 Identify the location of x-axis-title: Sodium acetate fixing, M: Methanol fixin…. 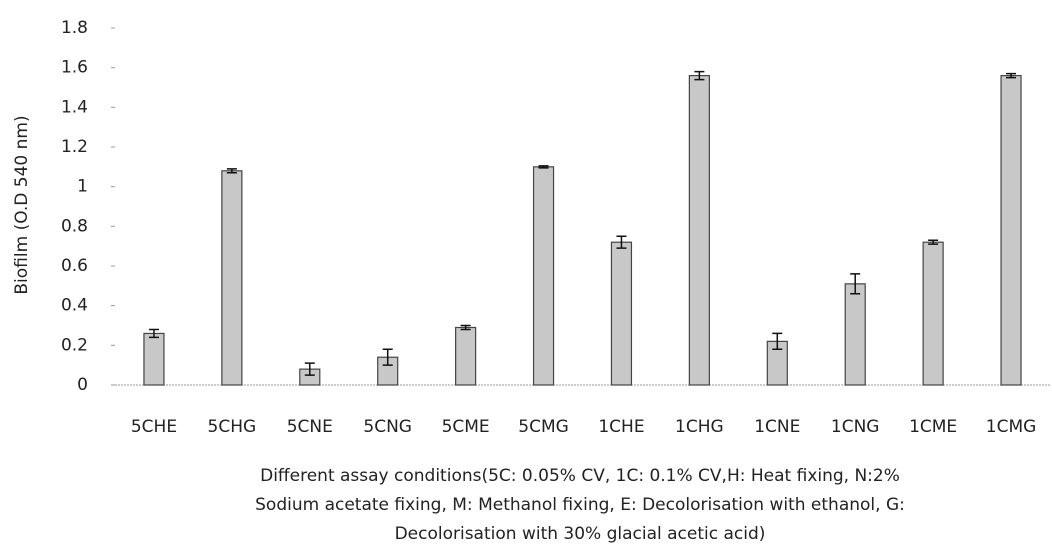
(580, 505).